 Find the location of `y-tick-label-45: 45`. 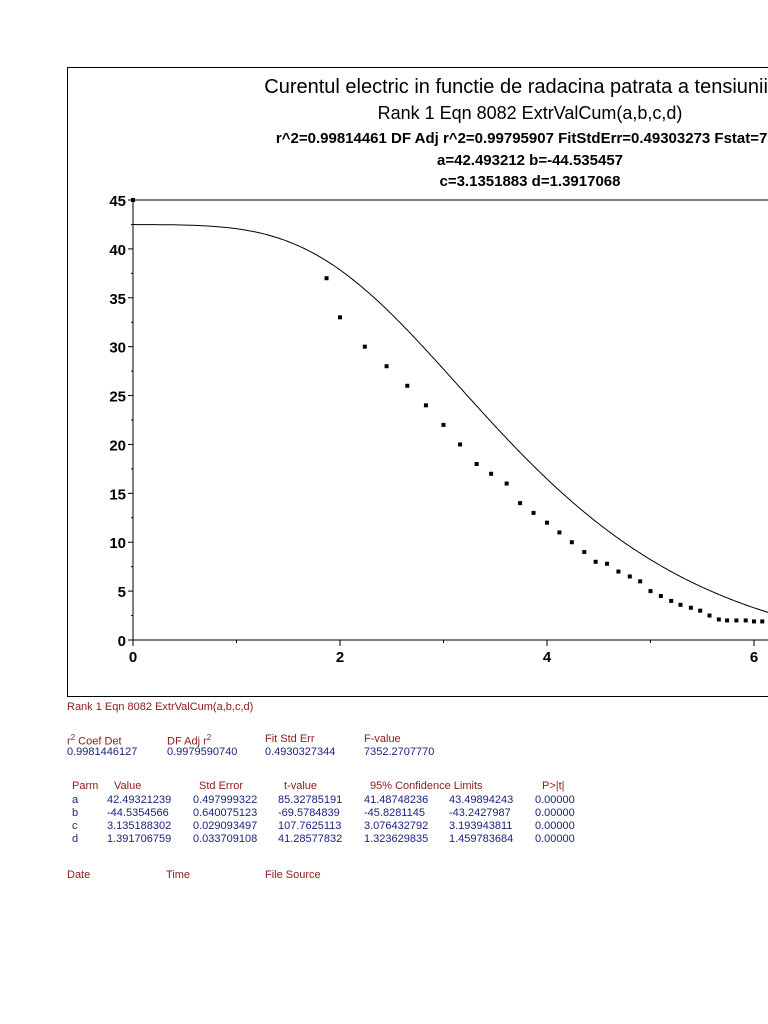

y-tick-label-45: 45 is located at coordinates (117, 201).